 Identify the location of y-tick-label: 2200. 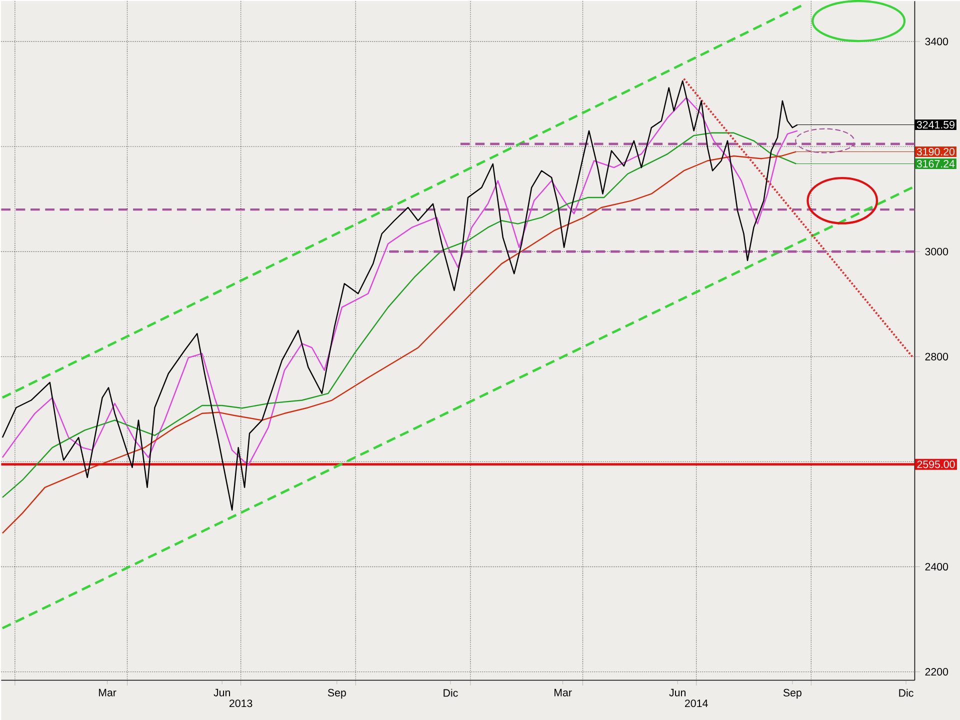
(936, 672).